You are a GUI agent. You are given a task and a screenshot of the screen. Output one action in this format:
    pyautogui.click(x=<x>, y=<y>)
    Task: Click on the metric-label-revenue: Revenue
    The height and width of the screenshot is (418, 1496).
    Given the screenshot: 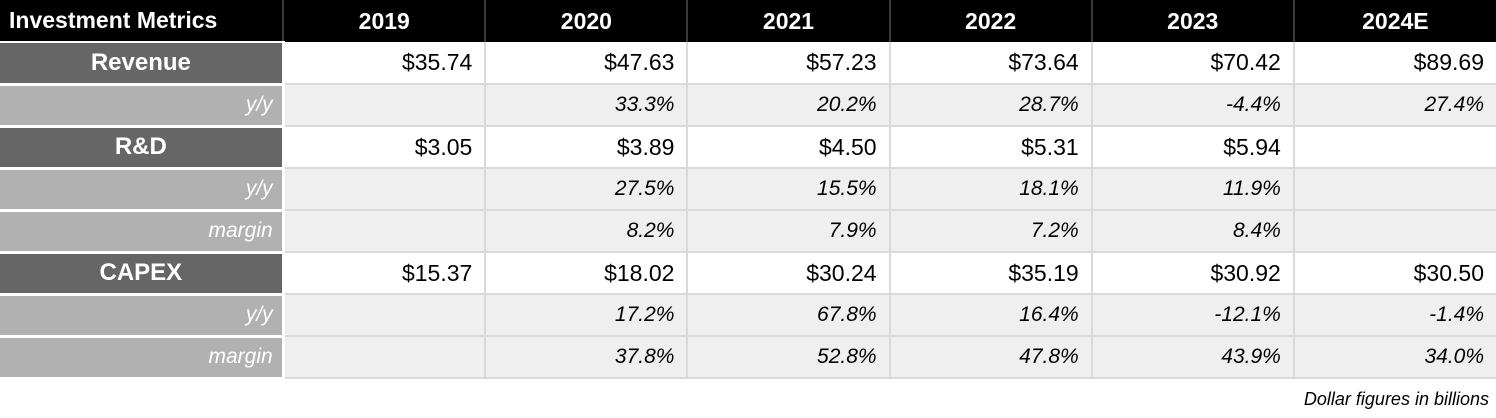 What is the action you would take?
    pyautogui.click(x=142, y=63)
    